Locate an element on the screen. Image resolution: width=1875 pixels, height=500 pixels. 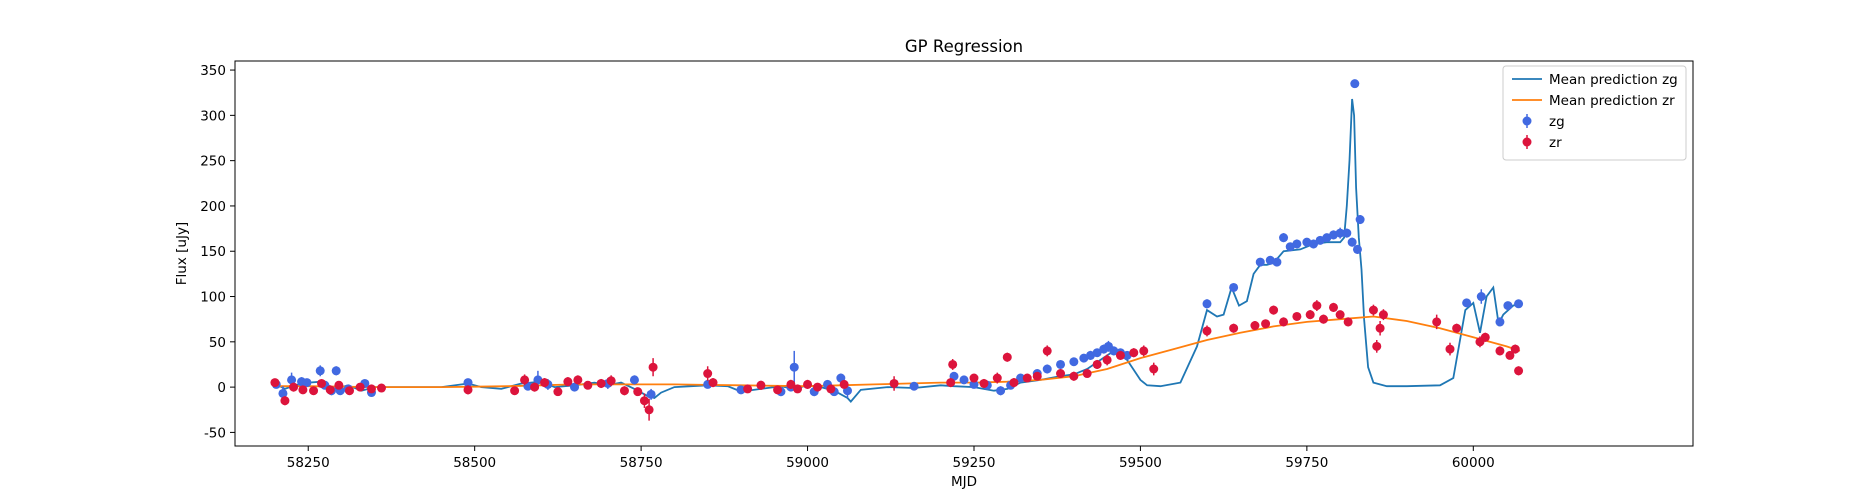
x-tick-label: 58750 is located at coordinates (641, 463).